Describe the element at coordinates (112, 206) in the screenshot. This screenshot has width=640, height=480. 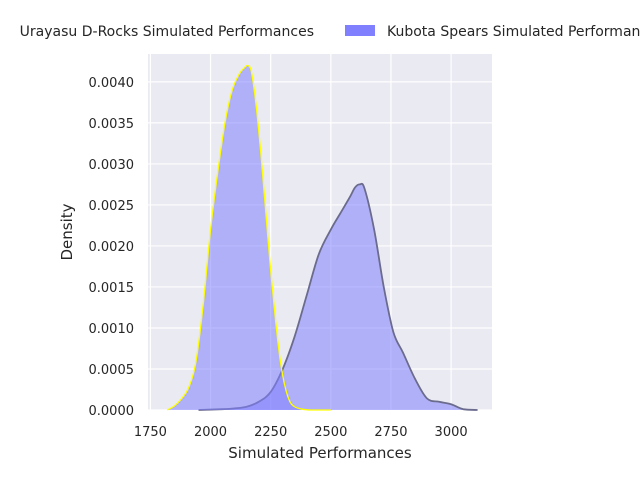
I see `y-tick-label: 0.0025` at that location.